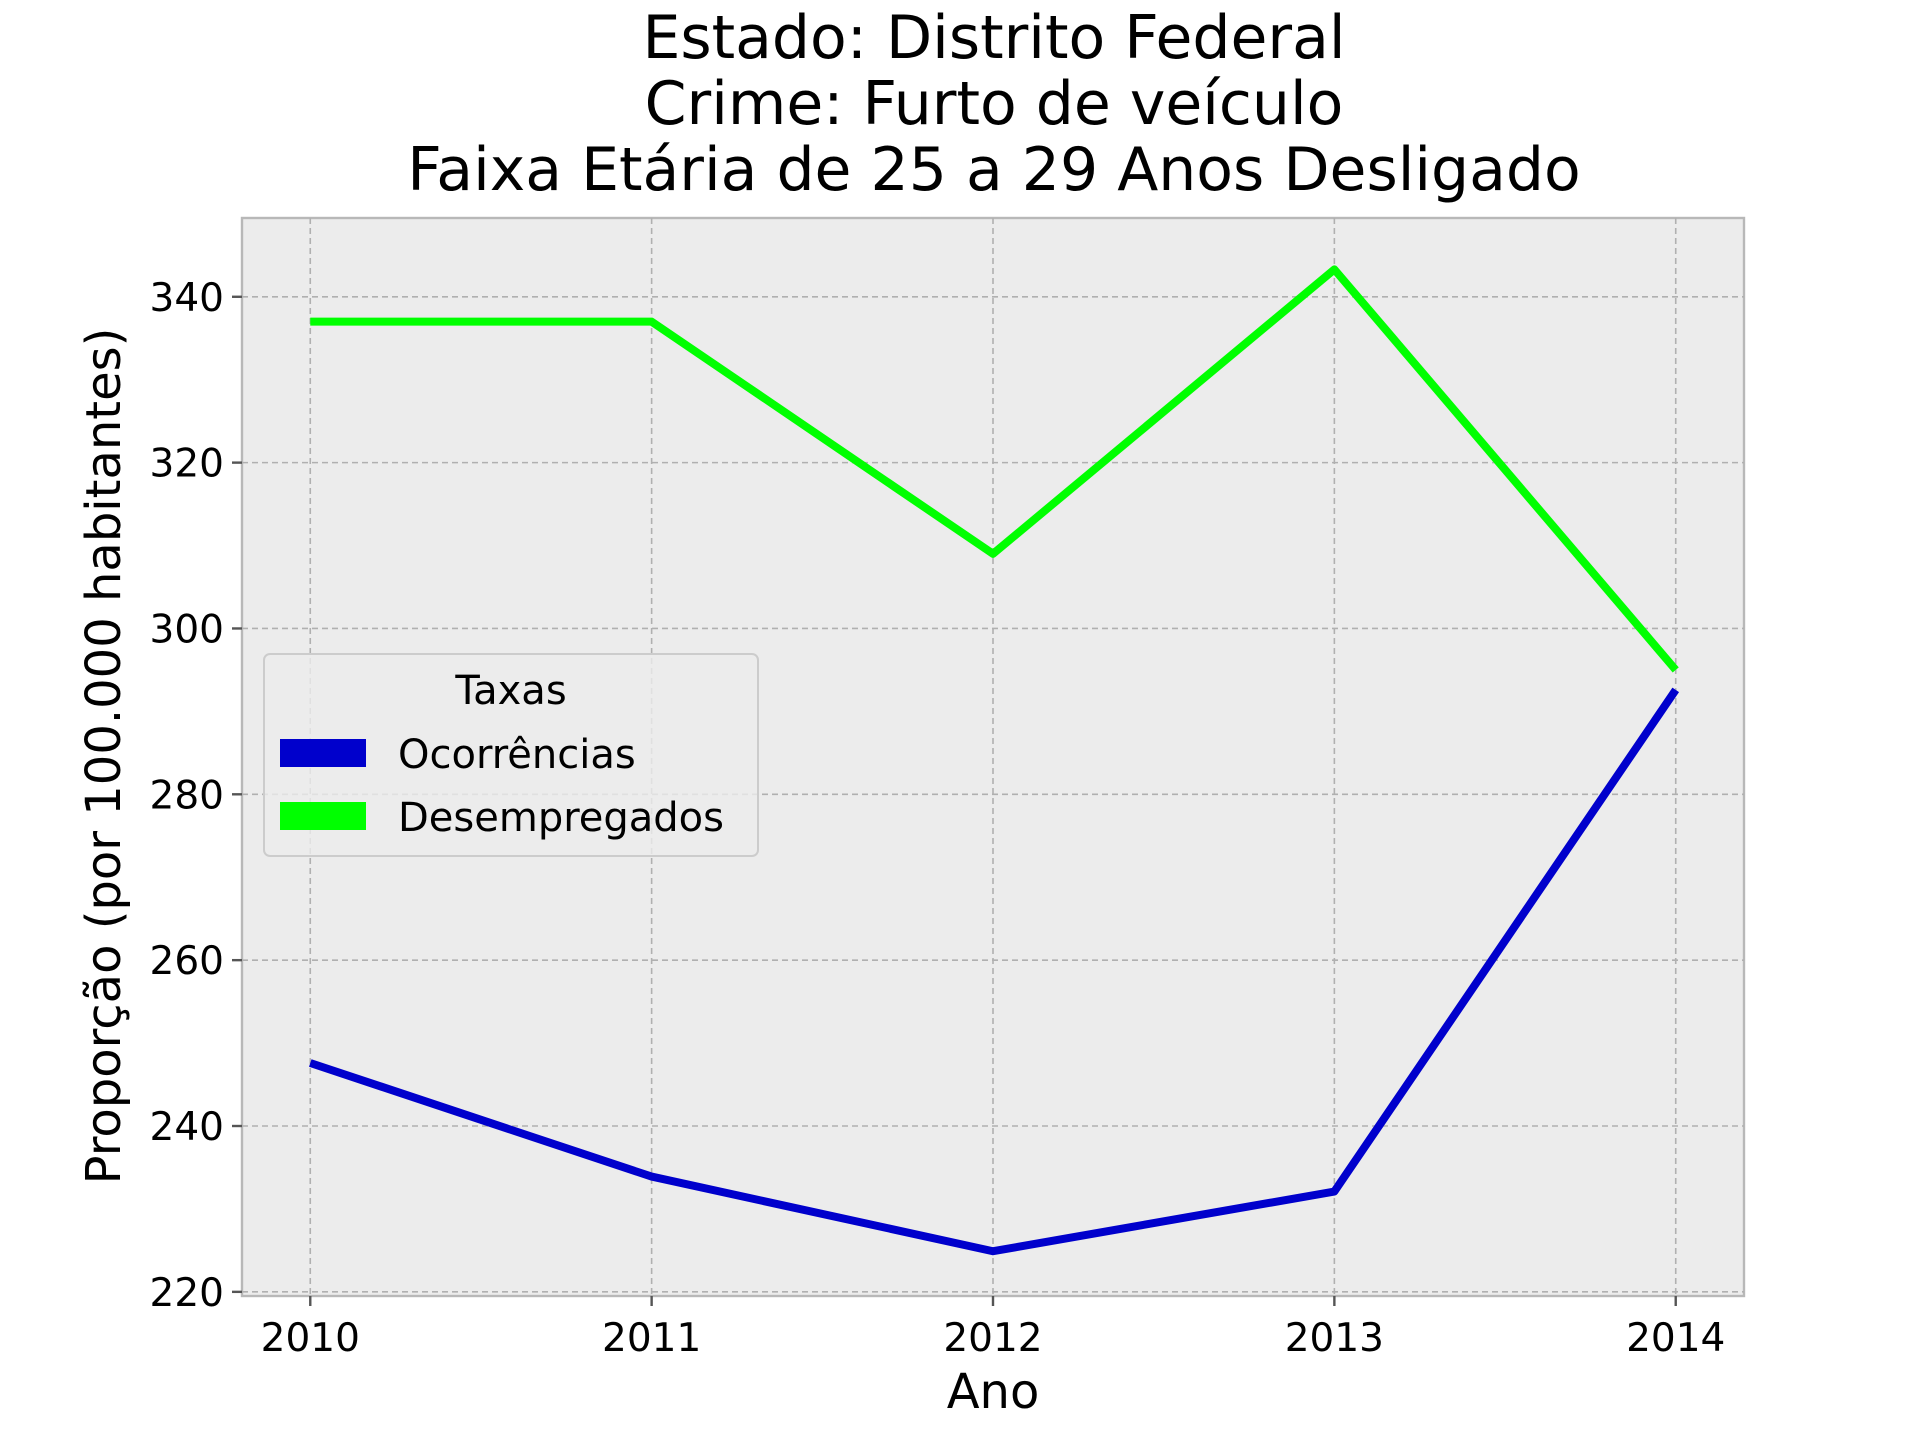 This screenshot has height=1440, width=1920. What do you see at coordinates (187, 464) in the screenshot?
I see `y-tick-label: 320` at bounding box center [187, 464].